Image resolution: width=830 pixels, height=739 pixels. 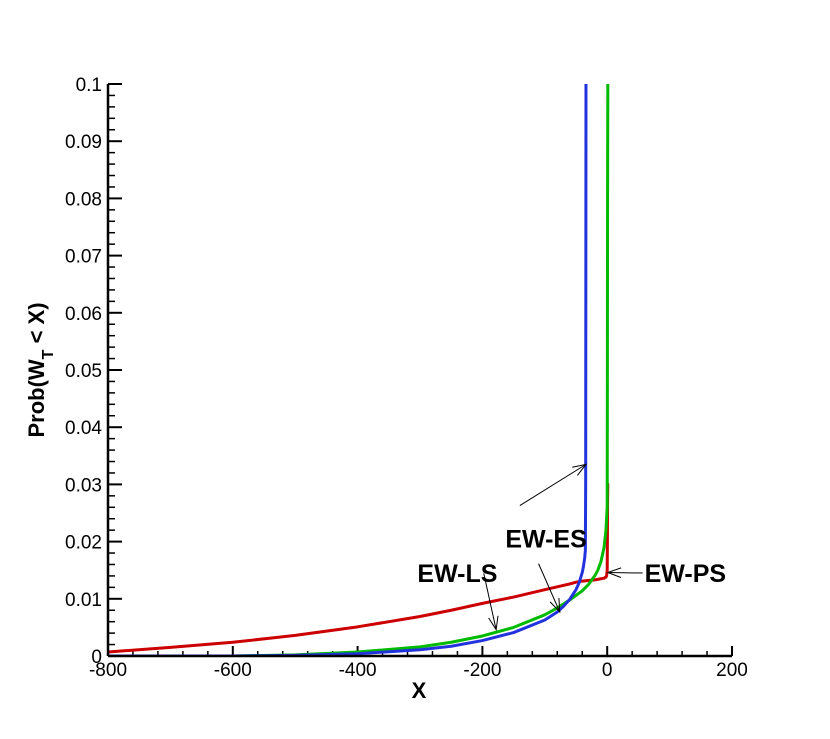 What do you see at coordinates (457, 574) in the screenshot?
I see `annotation-ew-ls: EW-LS` at bounding box center [457, 574].